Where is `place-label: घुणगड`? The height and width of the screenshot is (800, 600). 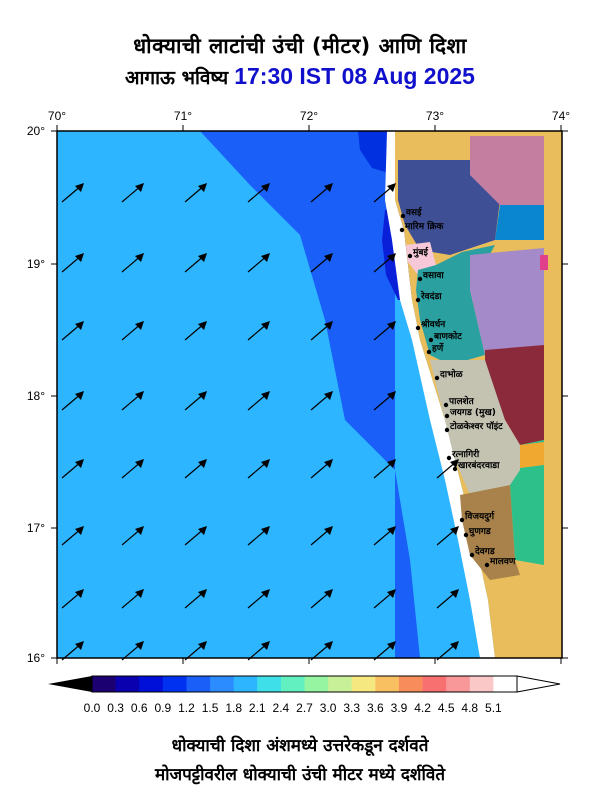 place-label: घुणगड is located at coordinates (480, 532).